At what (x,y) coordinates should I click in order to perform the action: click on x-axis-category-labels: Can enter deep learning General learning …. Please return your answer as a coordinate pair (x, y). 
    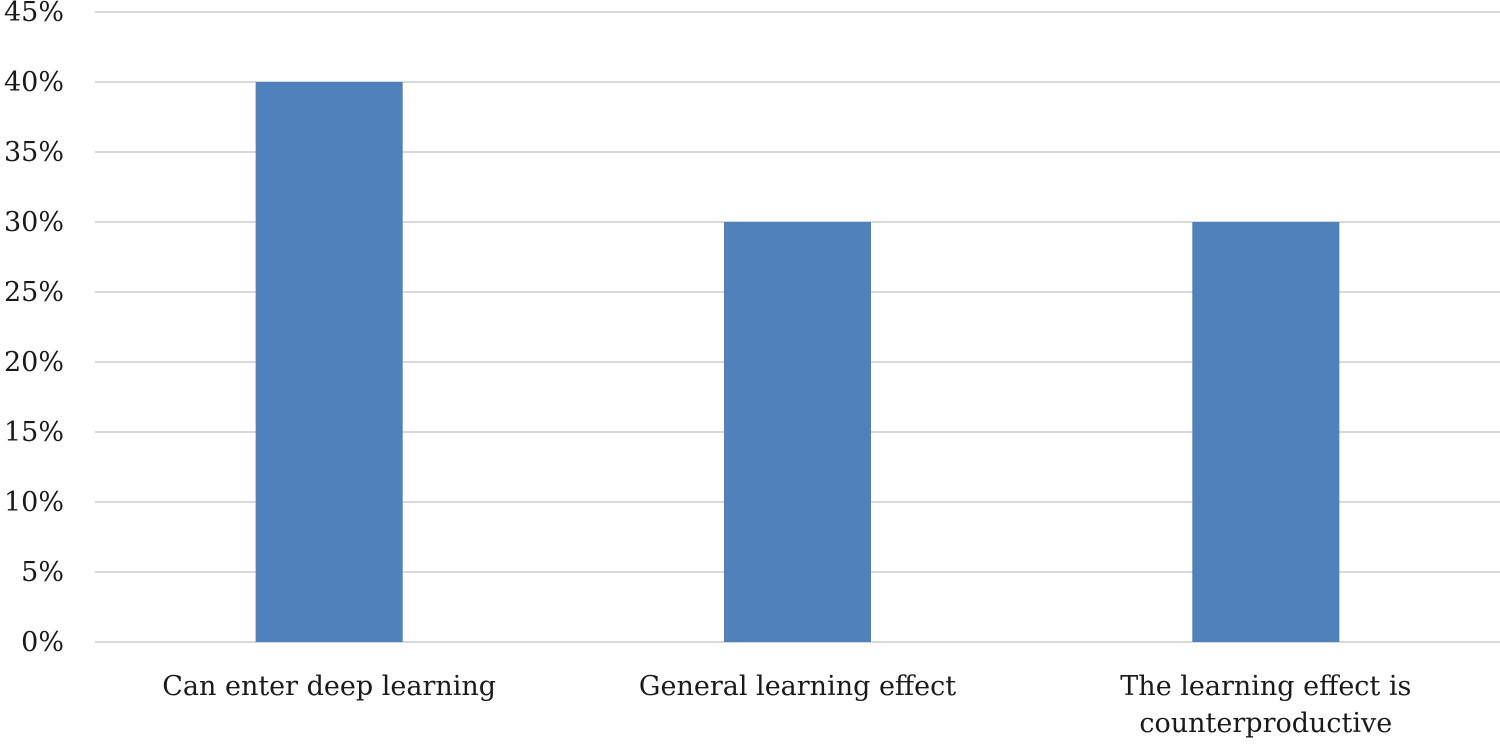
    Looking at the image, I should click on (786, 705).